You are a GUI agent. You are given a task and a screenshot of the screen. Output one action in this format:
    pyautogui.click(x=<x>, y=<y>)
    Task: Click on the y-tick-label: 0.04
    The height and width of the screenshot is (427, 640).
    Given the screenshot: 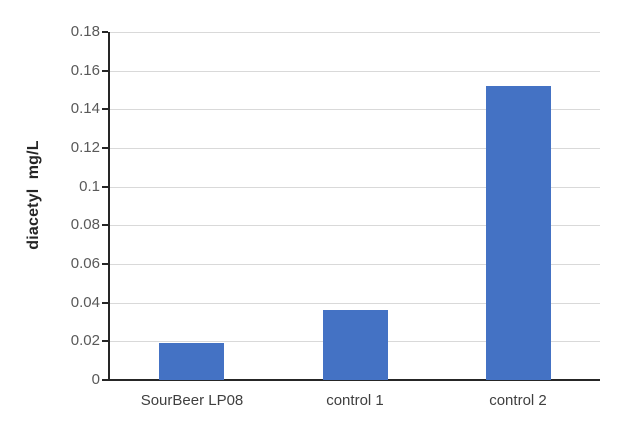 What is the action you would take?
    pyautogui.click(x=85, y=302)
    